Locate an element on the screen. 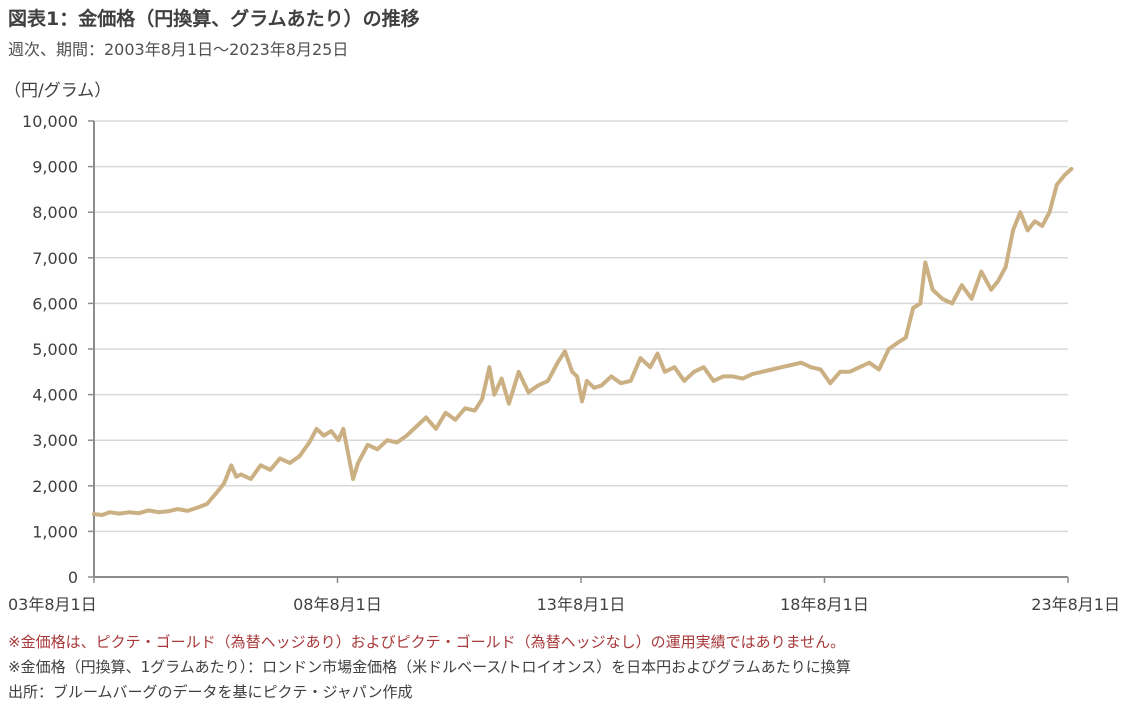 The width and height of the screenshot is (1142, 712). y-tick-label: 2,000 is located at coordinates (55, 486).